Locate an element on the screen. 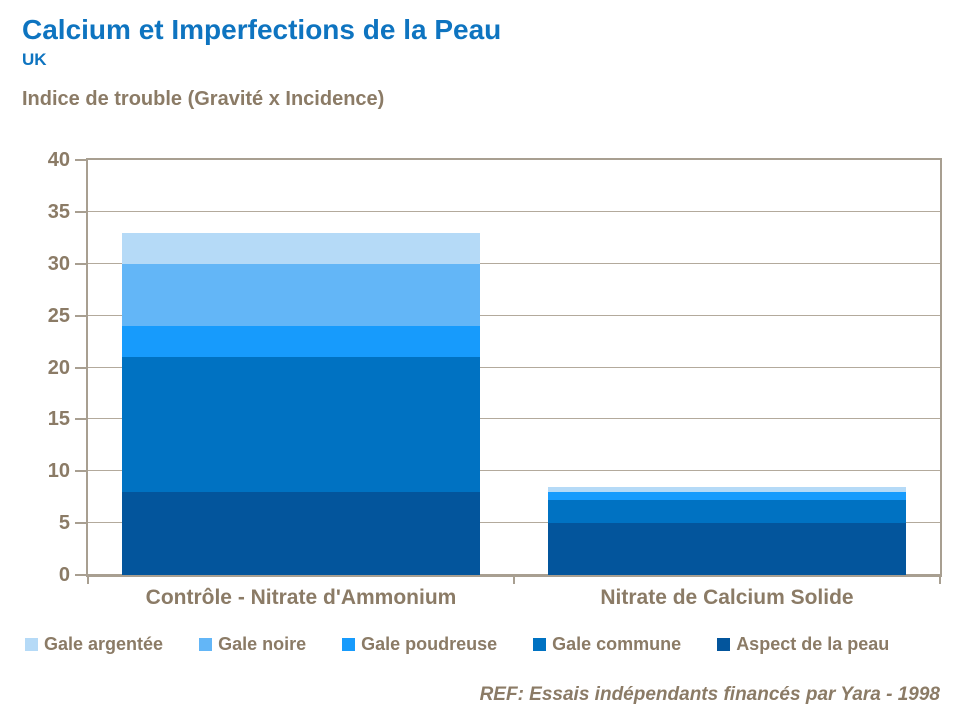  y-tick-label: 40 is located at coordinates (58, 160).